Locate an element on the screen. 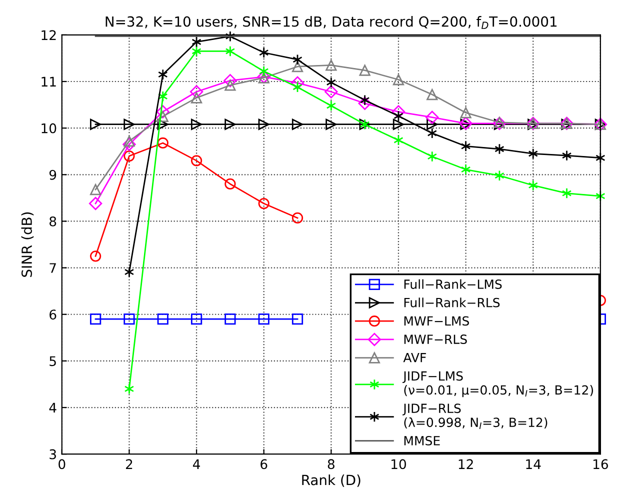 The width and height of the screenshot is (619, 499). y-tick-label: 4 is located at coordinates (52, 407).